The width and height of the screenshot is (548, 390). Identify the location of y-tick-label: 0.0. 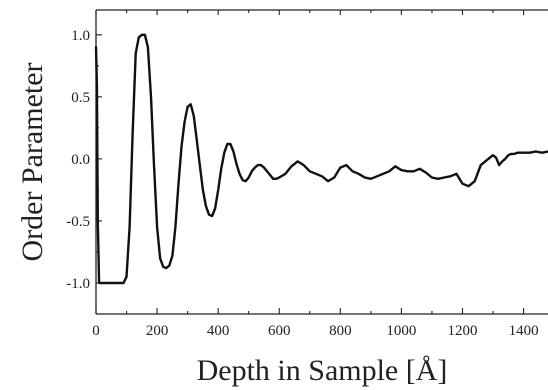
(80, 160).